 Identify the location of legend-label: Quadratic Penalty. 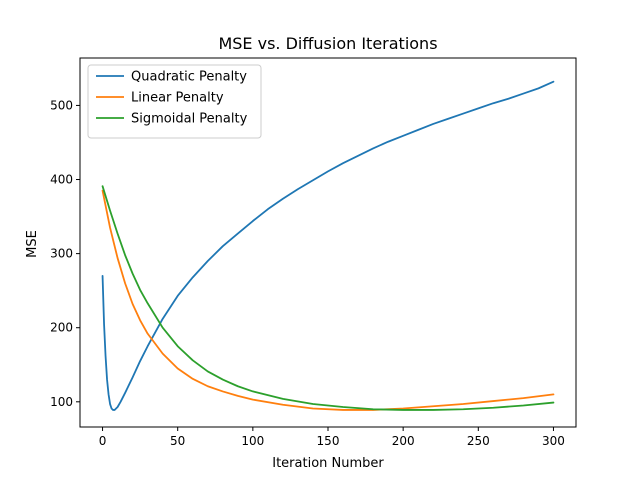
(189, 77).